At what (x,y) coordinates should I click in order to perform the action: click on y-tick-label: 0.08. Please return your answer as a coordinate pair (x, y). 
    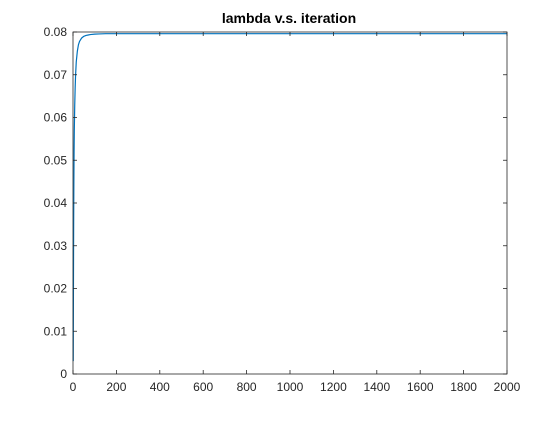
    Looking at the image, I should click on (56, 32).